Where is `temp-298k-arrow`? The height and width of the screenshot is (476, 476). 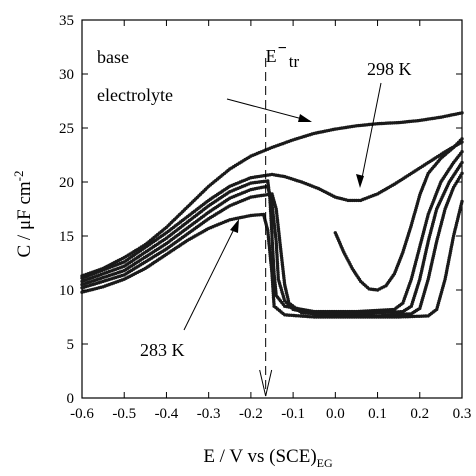
temp-298k-arrow is located at coordinates (371, 133).